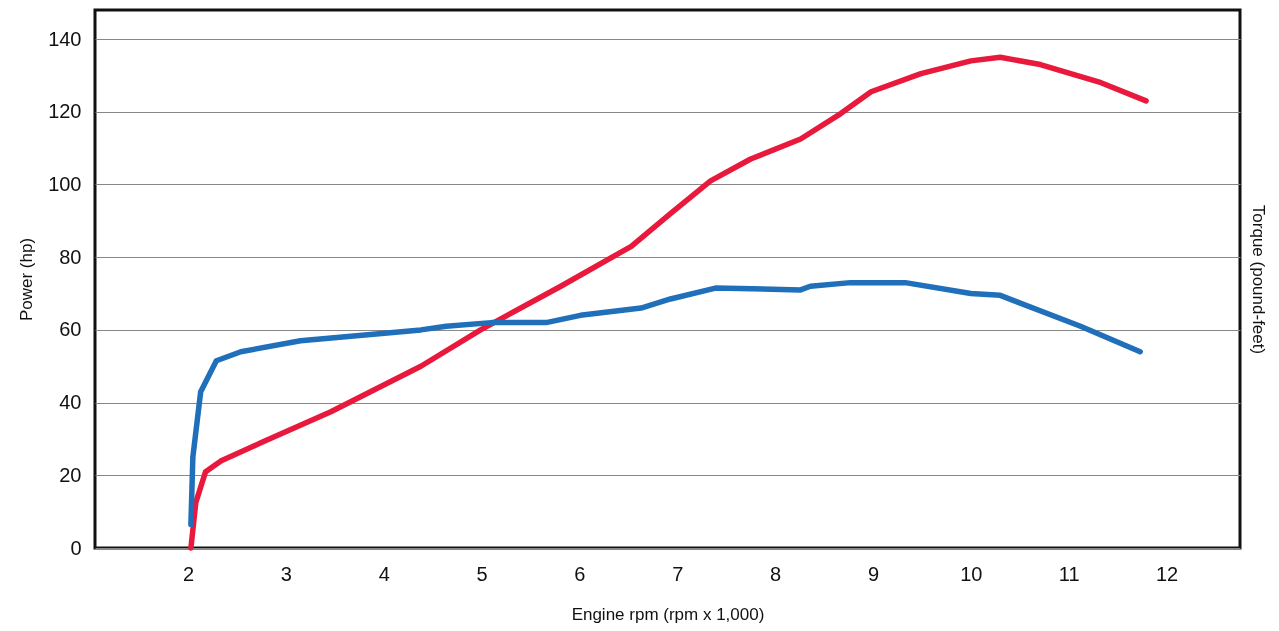 This screenshot has height=631, width=1279. Describe the element at coordinates (482, 573) in the screenshot. I see `x-tick-label: 5` at that location.